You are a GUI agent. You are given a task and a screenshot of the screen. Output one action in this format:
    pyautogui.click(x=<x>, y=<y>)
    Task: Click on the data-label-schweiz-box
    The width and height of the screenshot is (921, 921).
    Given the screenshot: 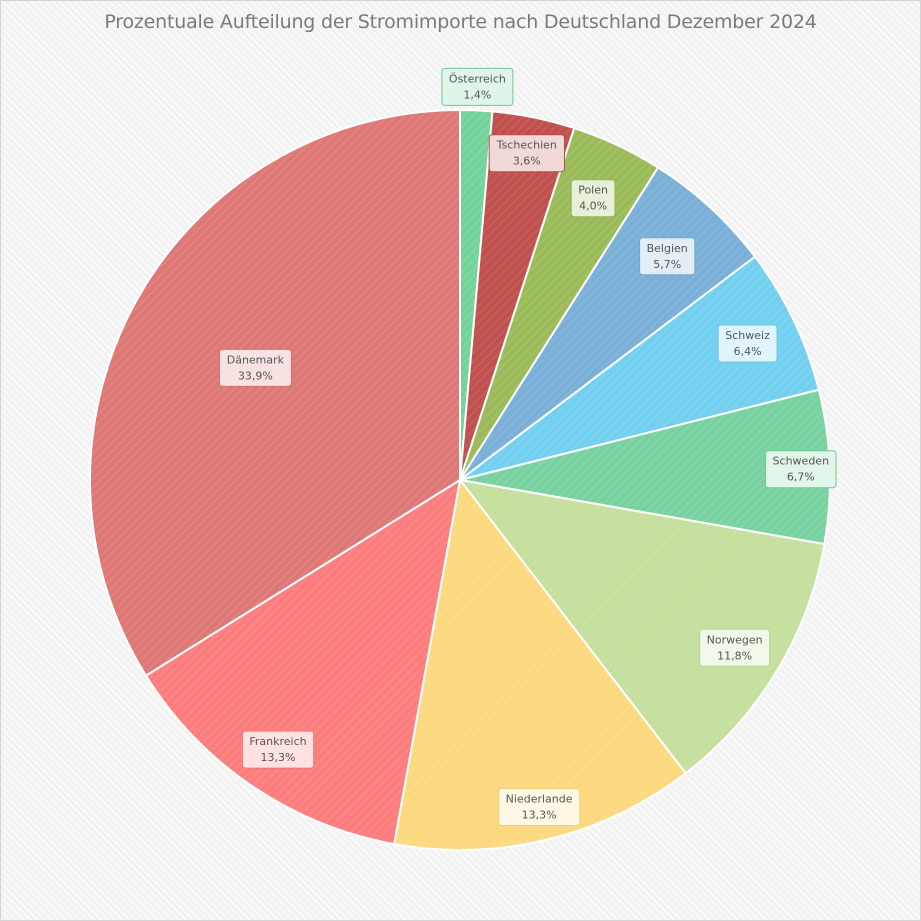 What is the action you would take?
    pyautogui.click(x=747, y=343)
    